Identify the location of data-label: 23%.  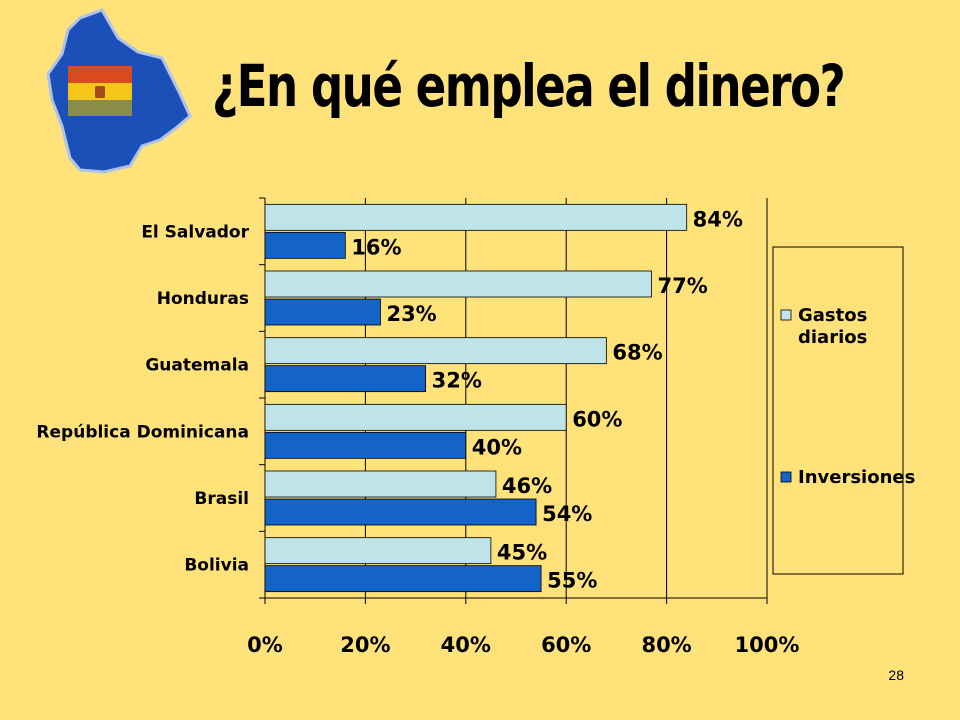
(411, 314).